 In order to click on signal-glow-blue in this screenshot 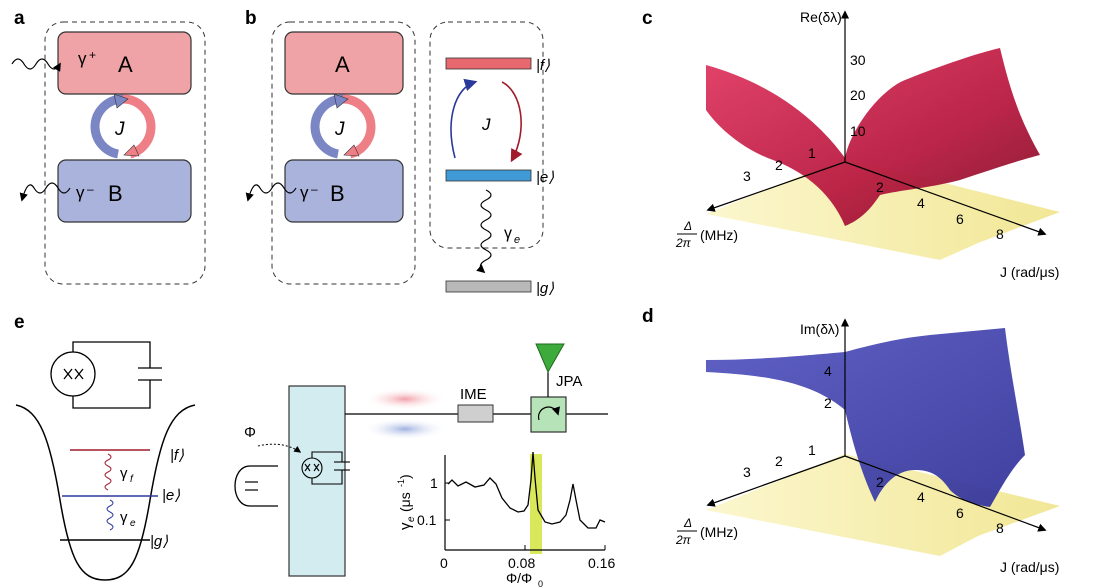, I will do `click(405, 429)`.